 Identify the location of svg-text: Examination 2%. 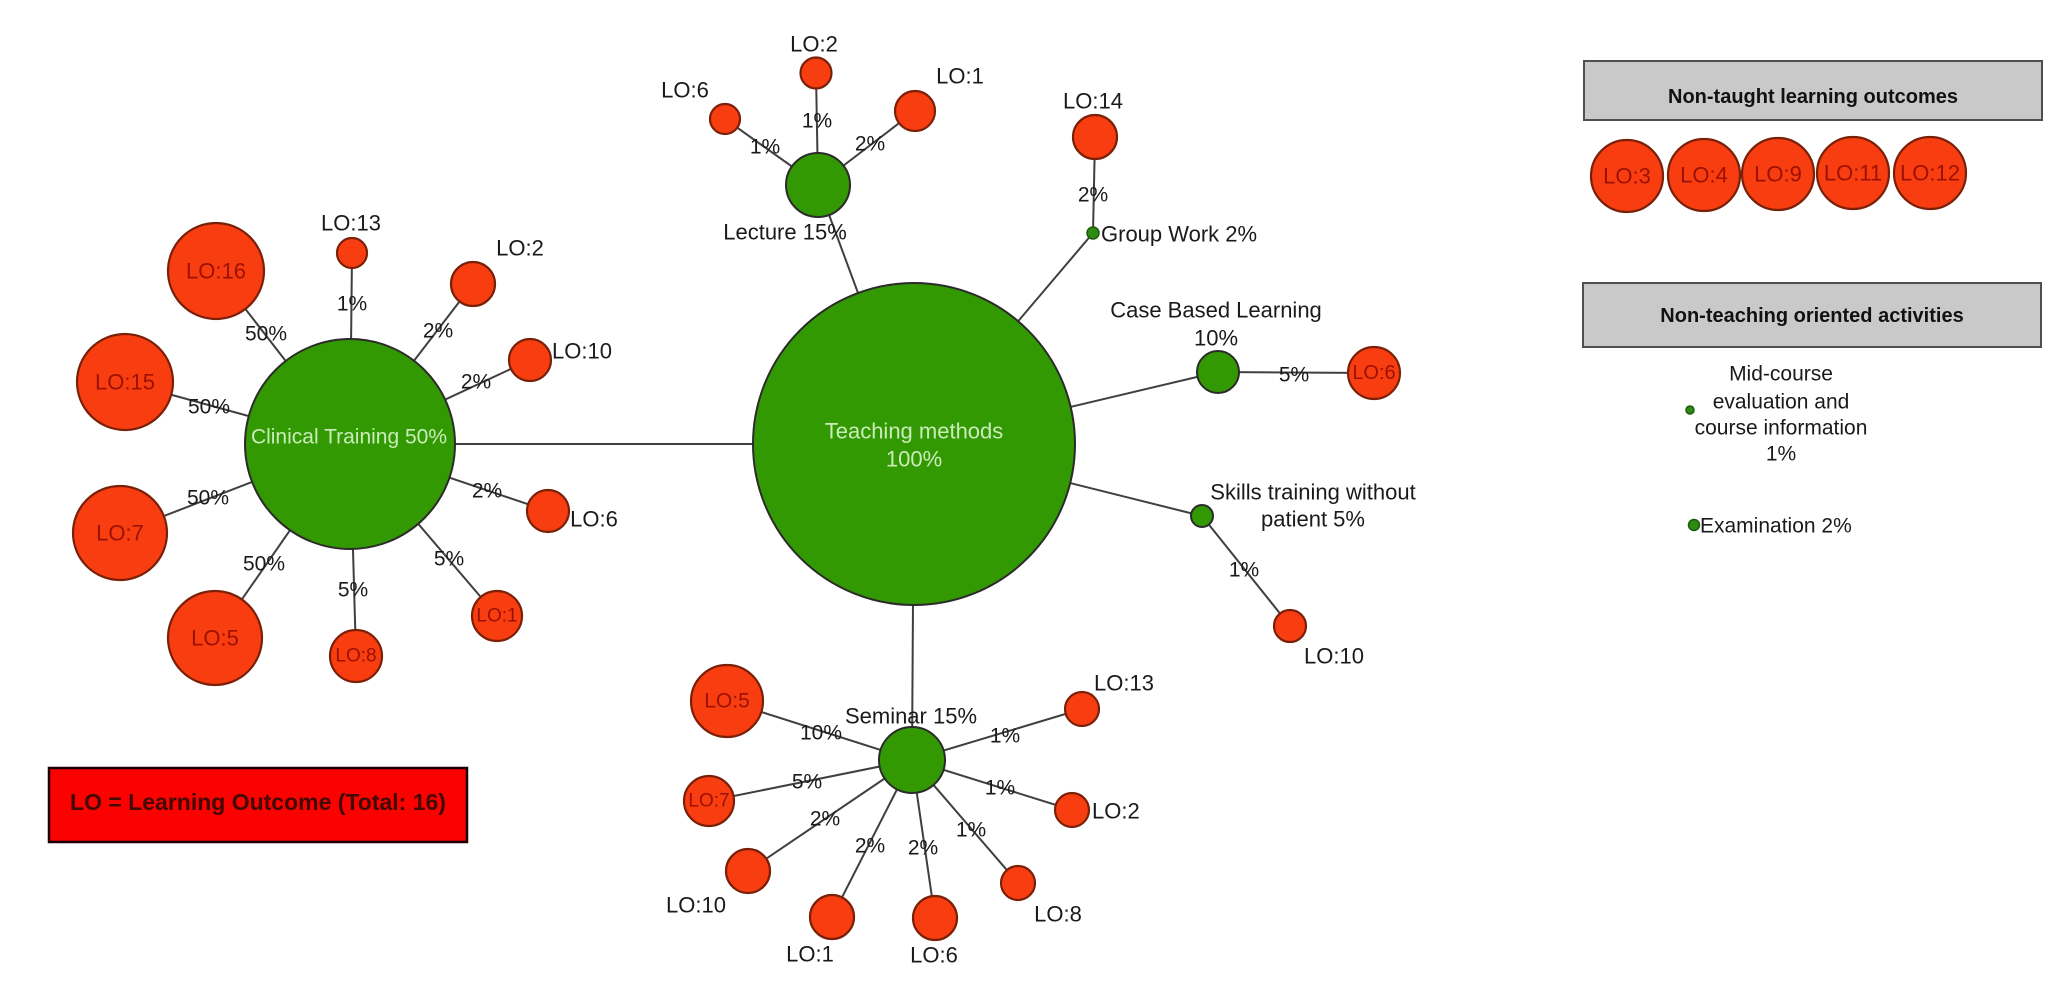
(1776, 526).